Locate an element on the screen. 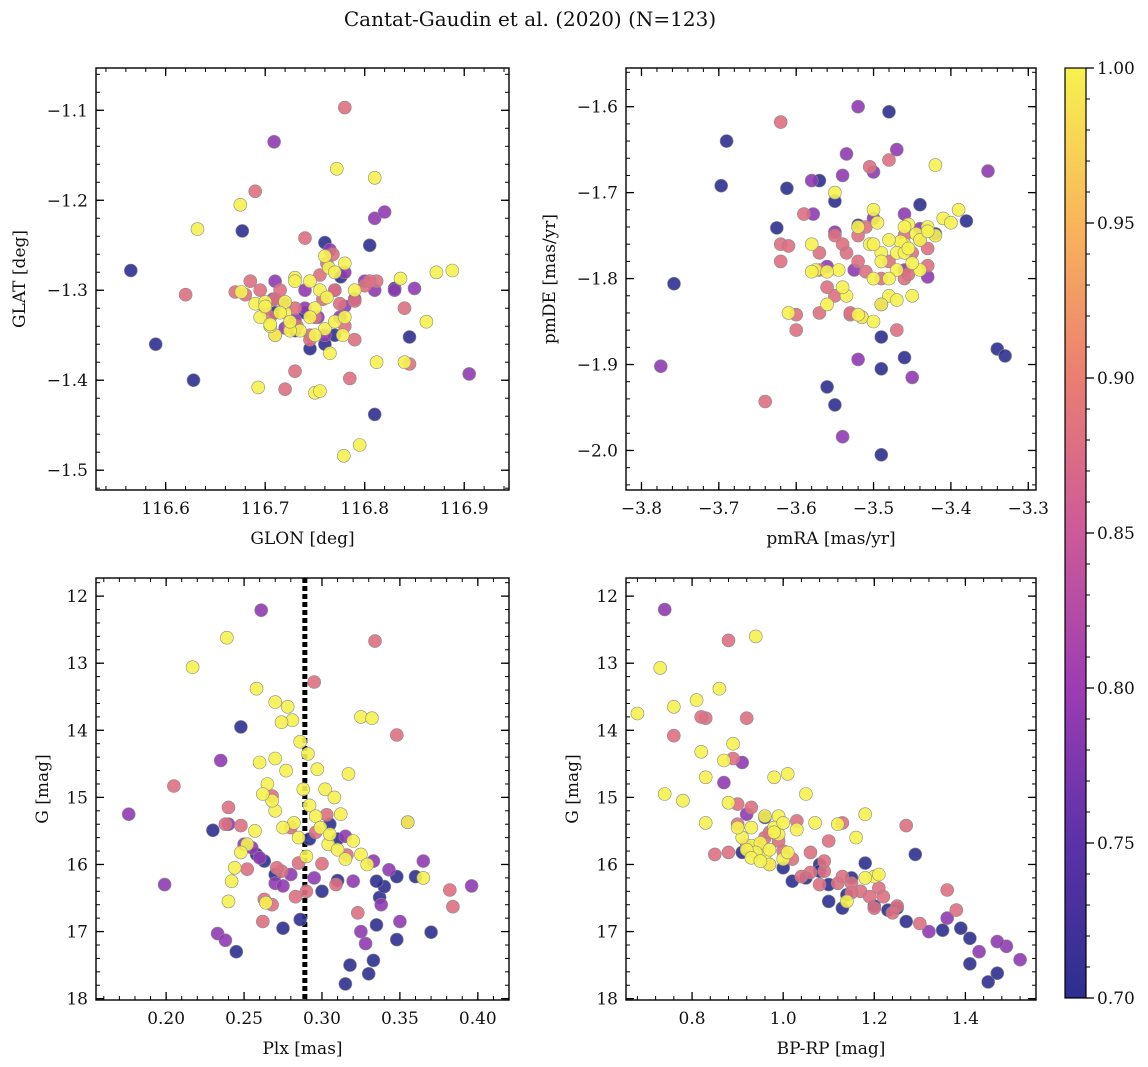 The height and width of the screenshot is (1067, 1148). y-tick-label: −2.0 is located at coordinates (597, 451).